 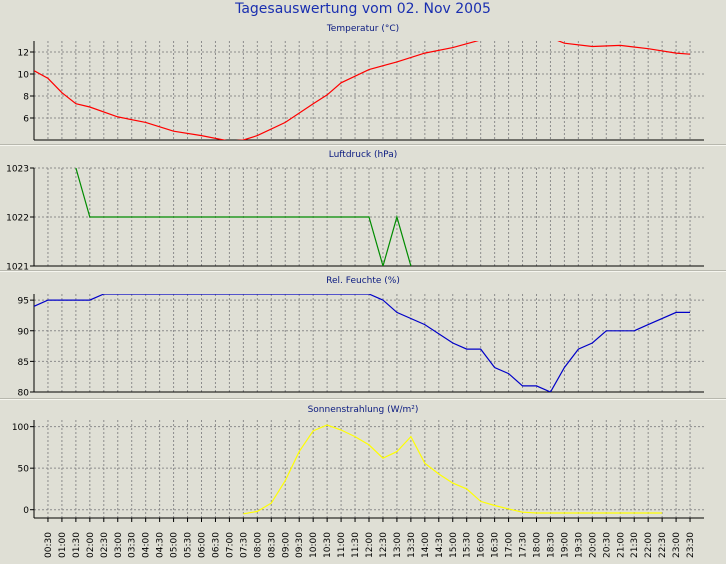 I want to click on x-tick-label: 14:30, so click(x=440, y=545).